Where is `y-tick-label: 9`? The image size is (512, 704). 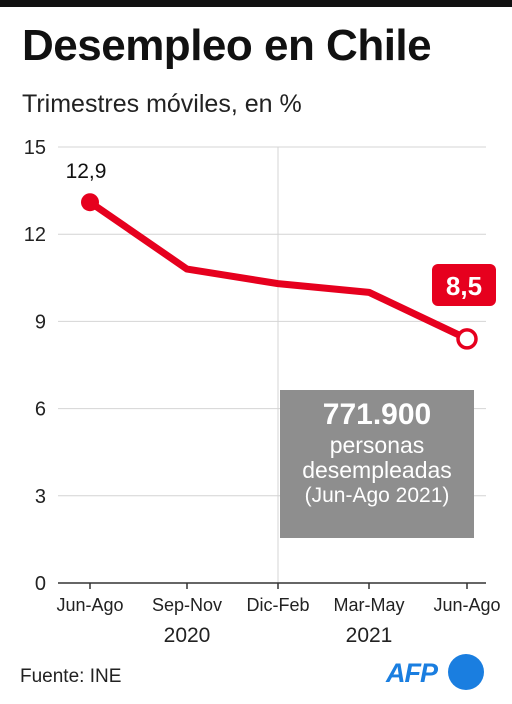 y-tick-label: 9 is located at coordinates (40, 322).